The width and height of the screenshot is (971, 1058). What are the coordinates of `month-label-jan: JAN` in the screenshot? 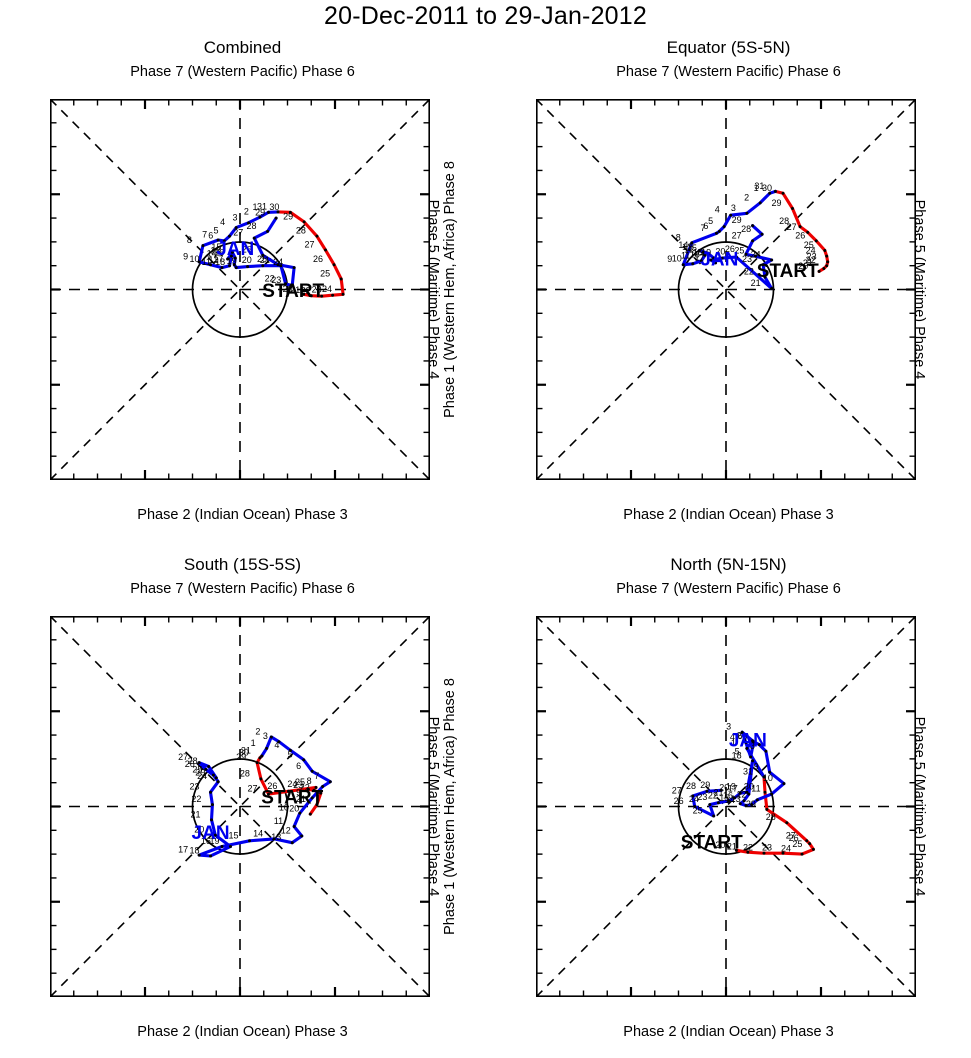 It's located at (719, 260).